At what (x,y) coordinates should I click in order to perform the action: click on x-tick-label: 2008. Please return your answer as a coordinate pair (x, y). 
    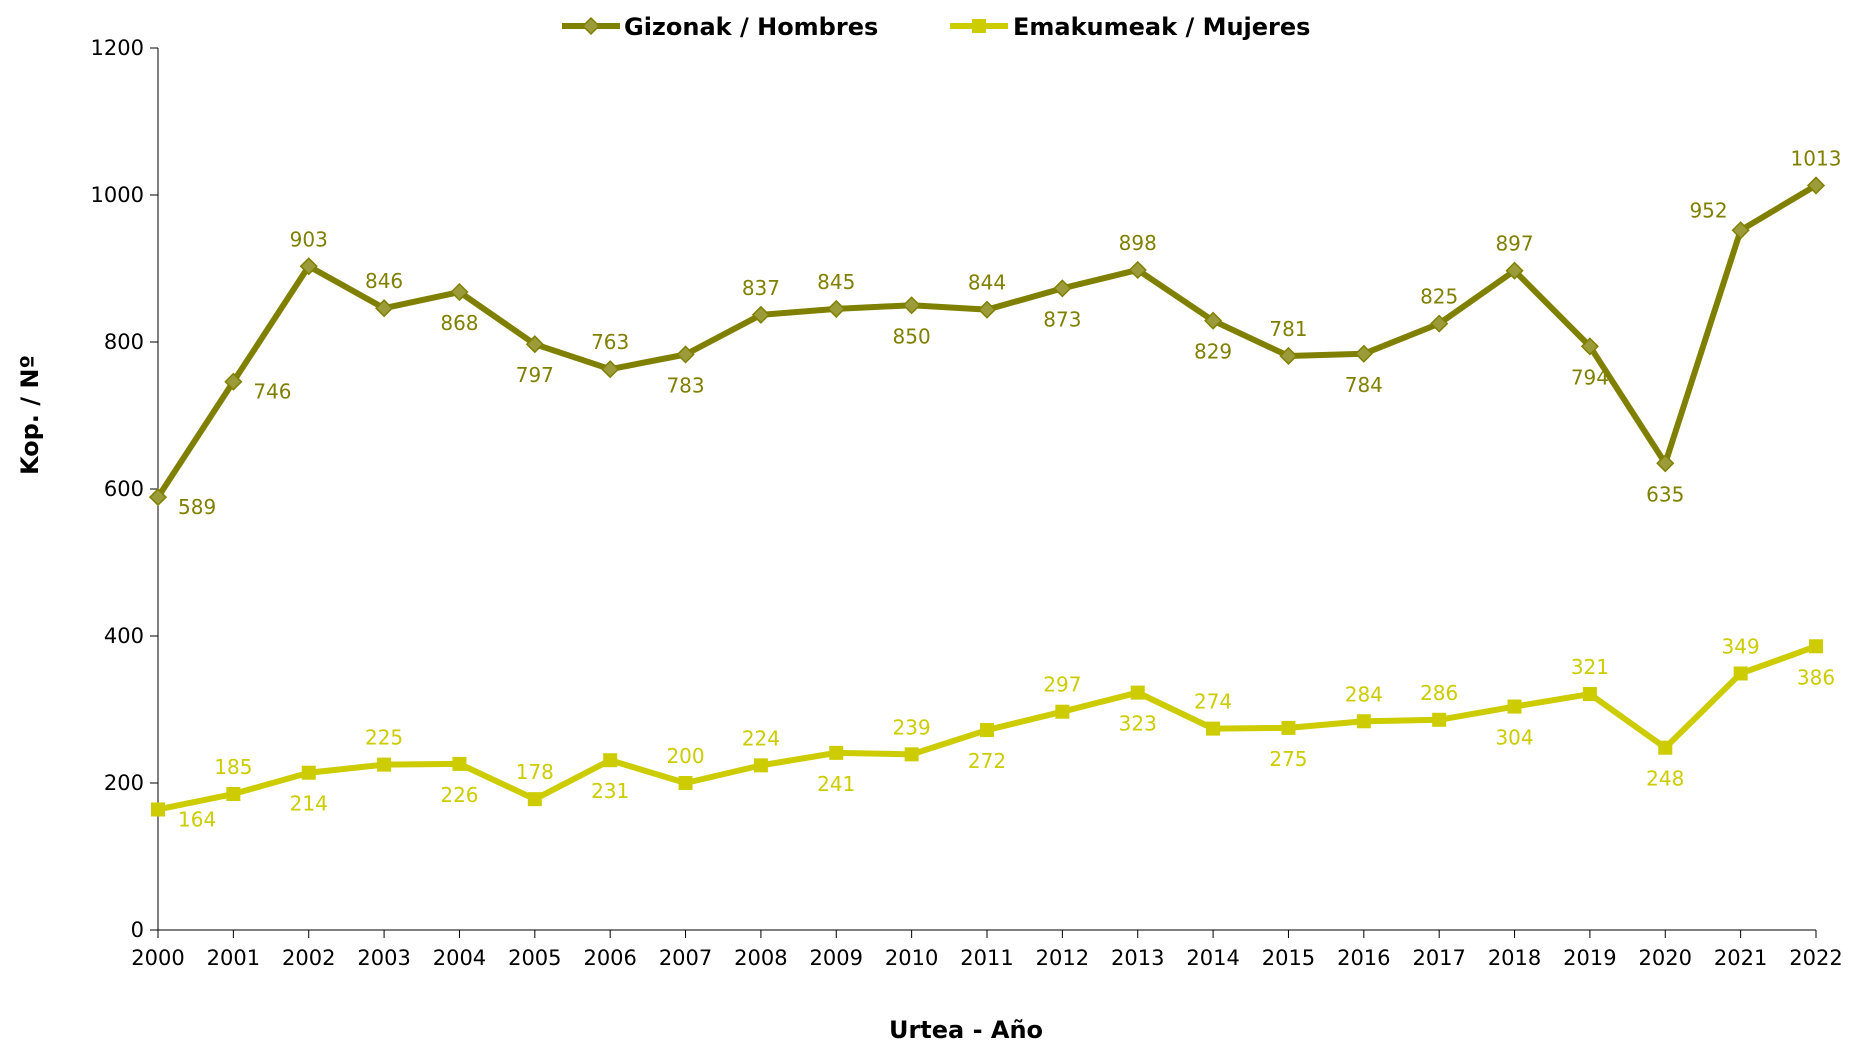
    Looking at the image, I should click on (760, 958).